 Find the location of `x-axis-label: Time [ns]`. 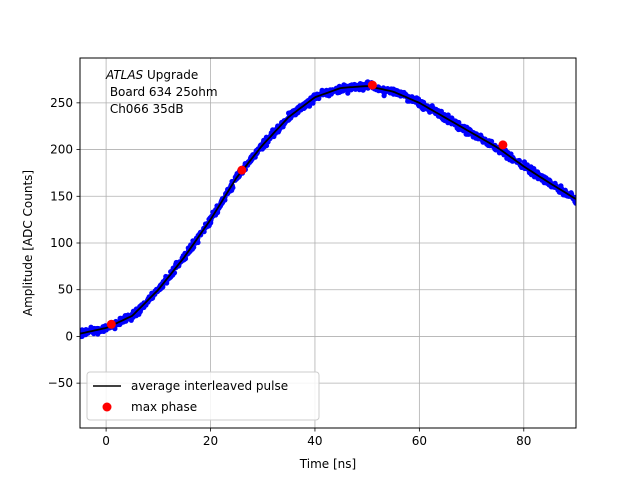

x-axis-label: Time [ns] is located at coordinates (327, 464).